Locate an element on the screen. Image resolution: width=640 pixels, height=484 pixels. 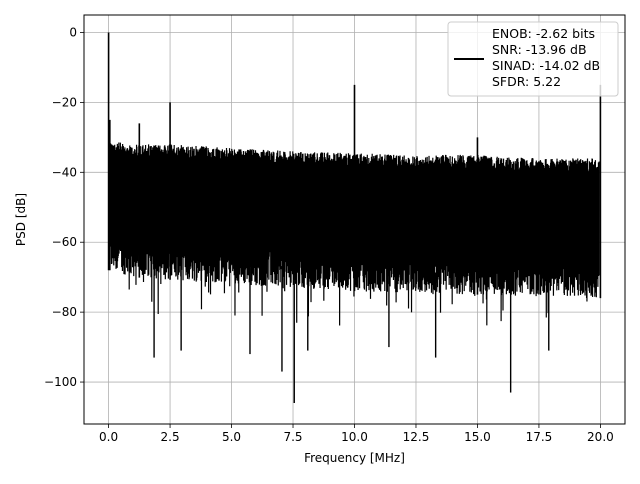
x-tick-label: 2.5 is located at coordinates (170, 437).